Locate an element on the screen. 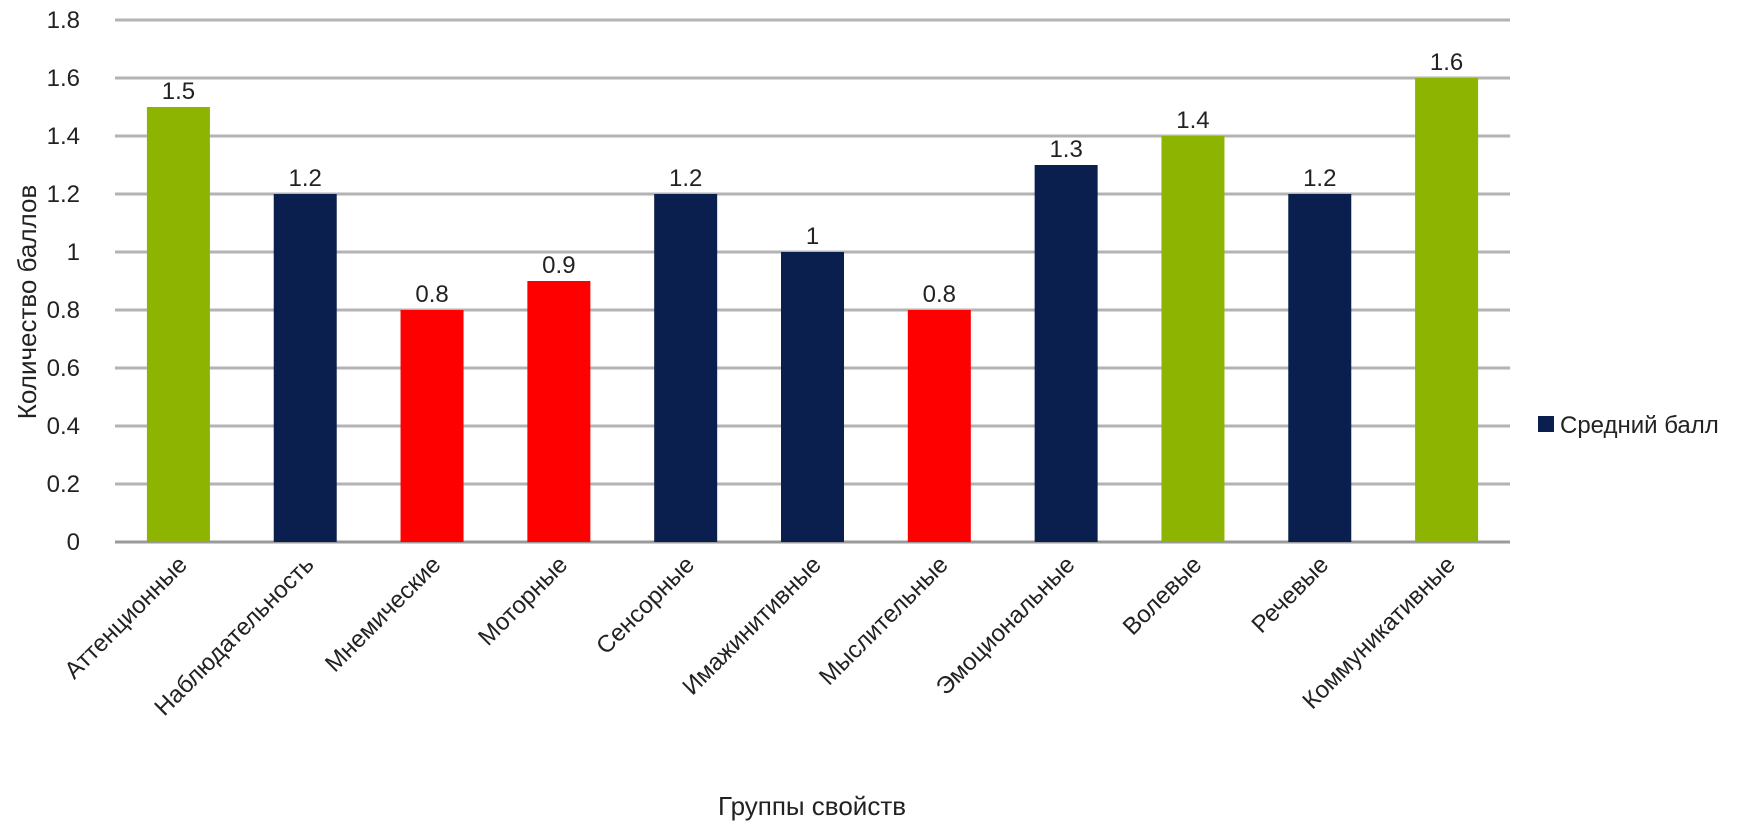 Image resolution: width=1756 pixels, height=827 pixels. y-tick-label: 0.2 is located at coordinates (63, 484).